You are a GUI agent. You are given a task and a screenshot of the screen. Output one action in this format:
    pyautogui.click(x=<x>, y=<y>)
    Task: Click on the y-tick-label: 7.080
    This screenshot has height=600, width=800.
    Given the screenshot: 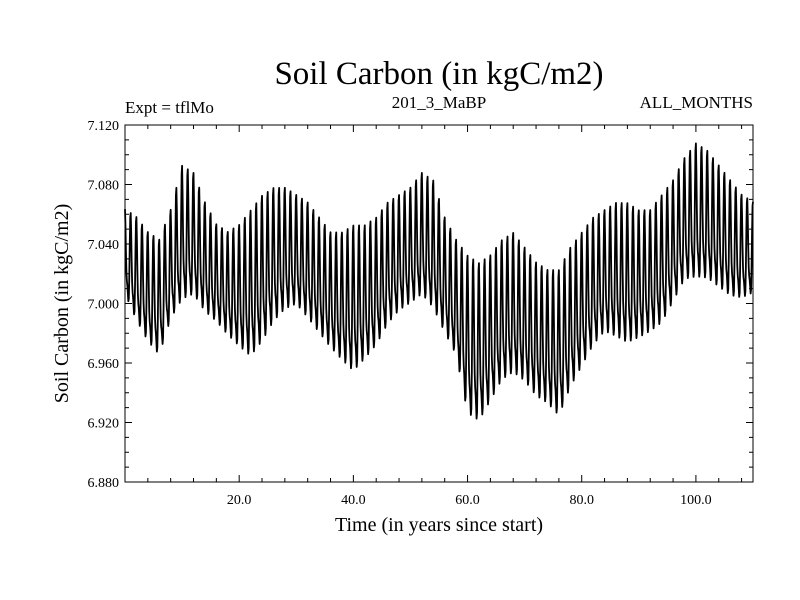 What is the action you would take?
    pyautogui.click(x=104, y=186)
    